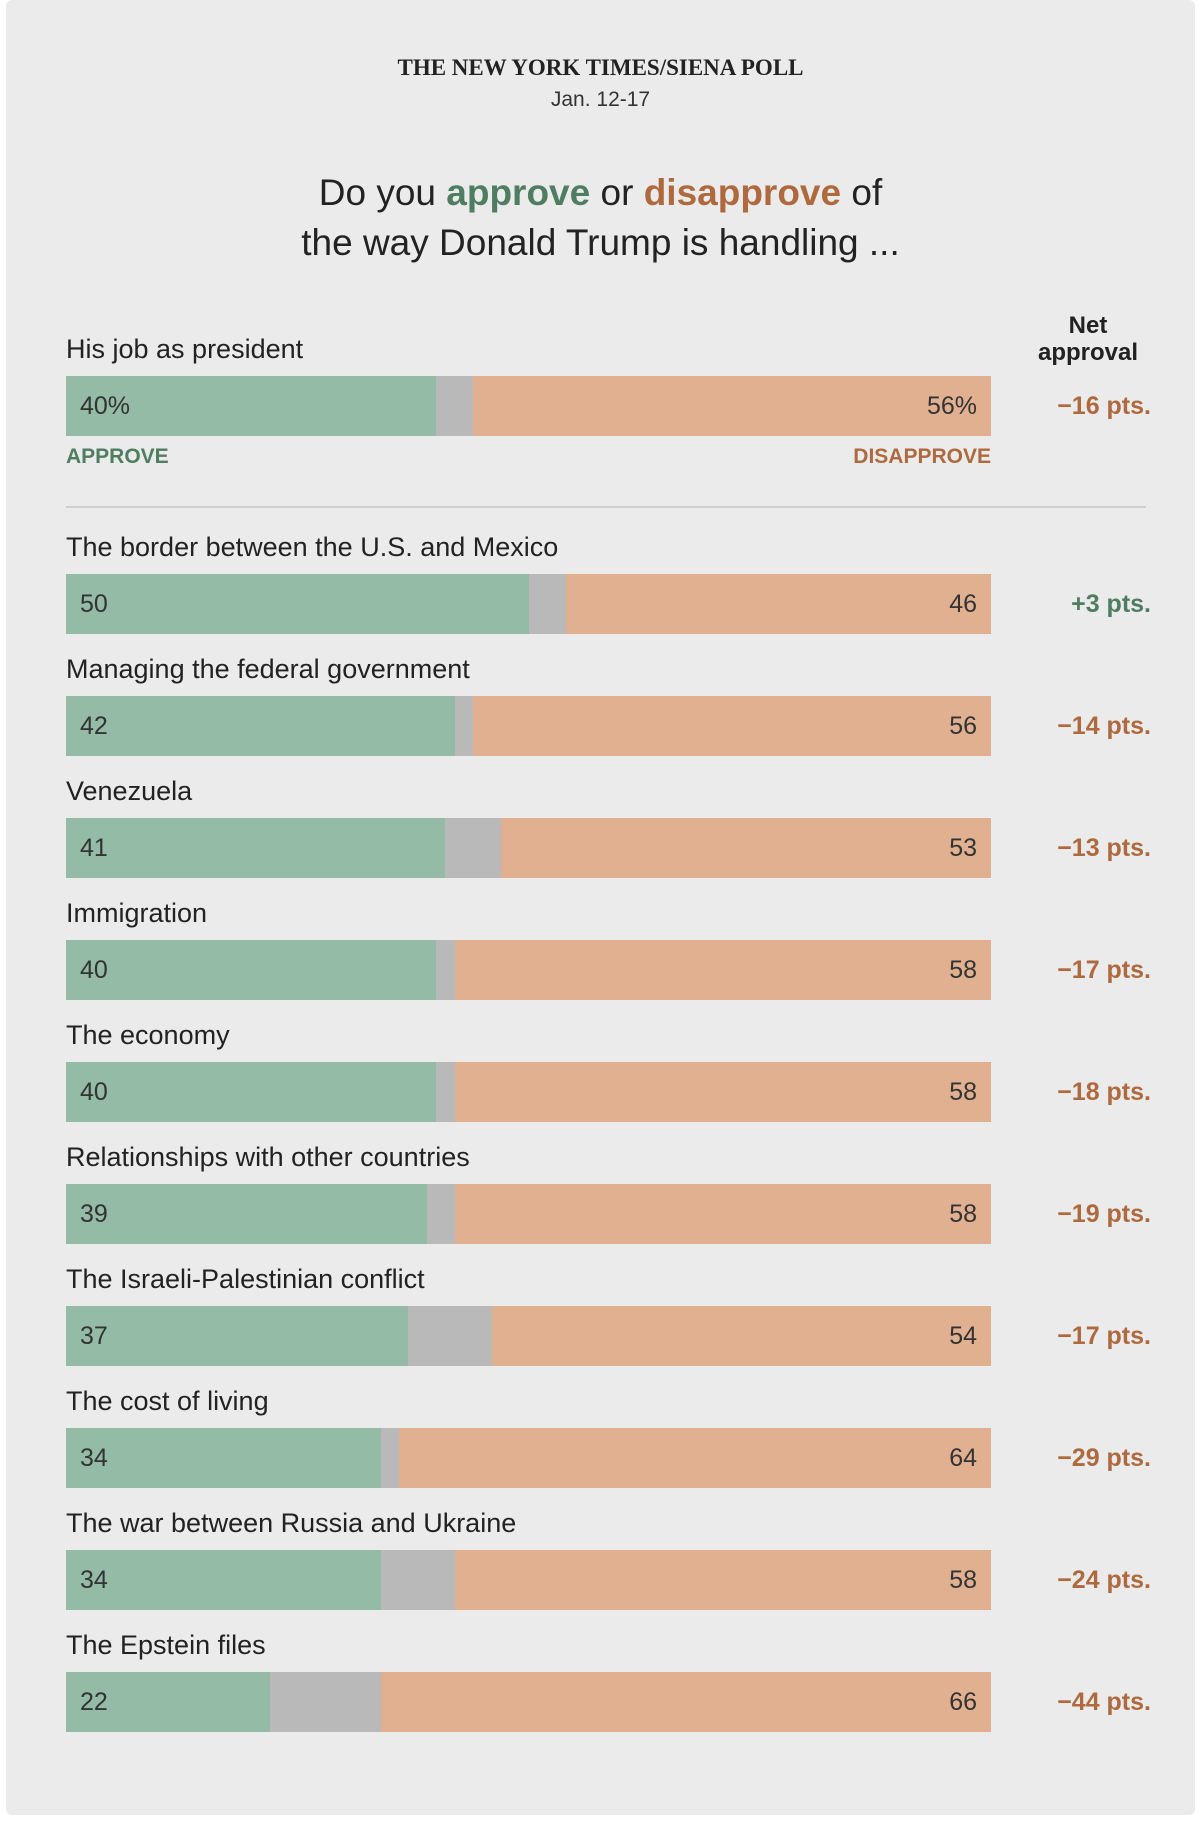 This screenshot has width=1201, height=1821. What do you see at coordinates (268, 1157) in the screenshot?
I see `category-label: Relationships with other countries` at bounding box center [268, 1157].